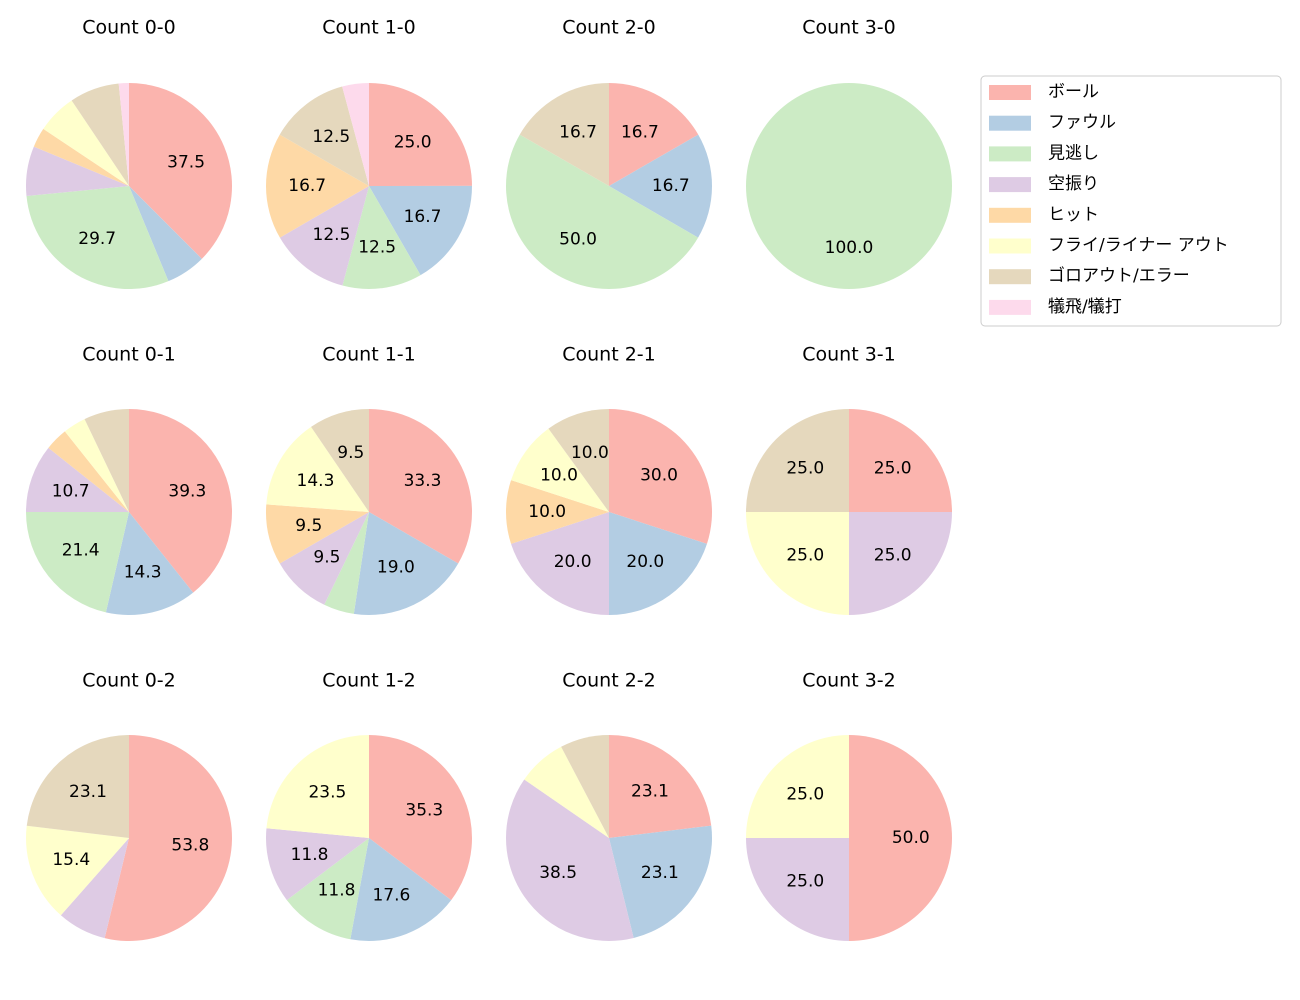 The height and width of the screenshot is (1000, 1300). Describe the element at coordinates (316, 481) in the screenshot. I see `slice-label: 14.3` at that location.